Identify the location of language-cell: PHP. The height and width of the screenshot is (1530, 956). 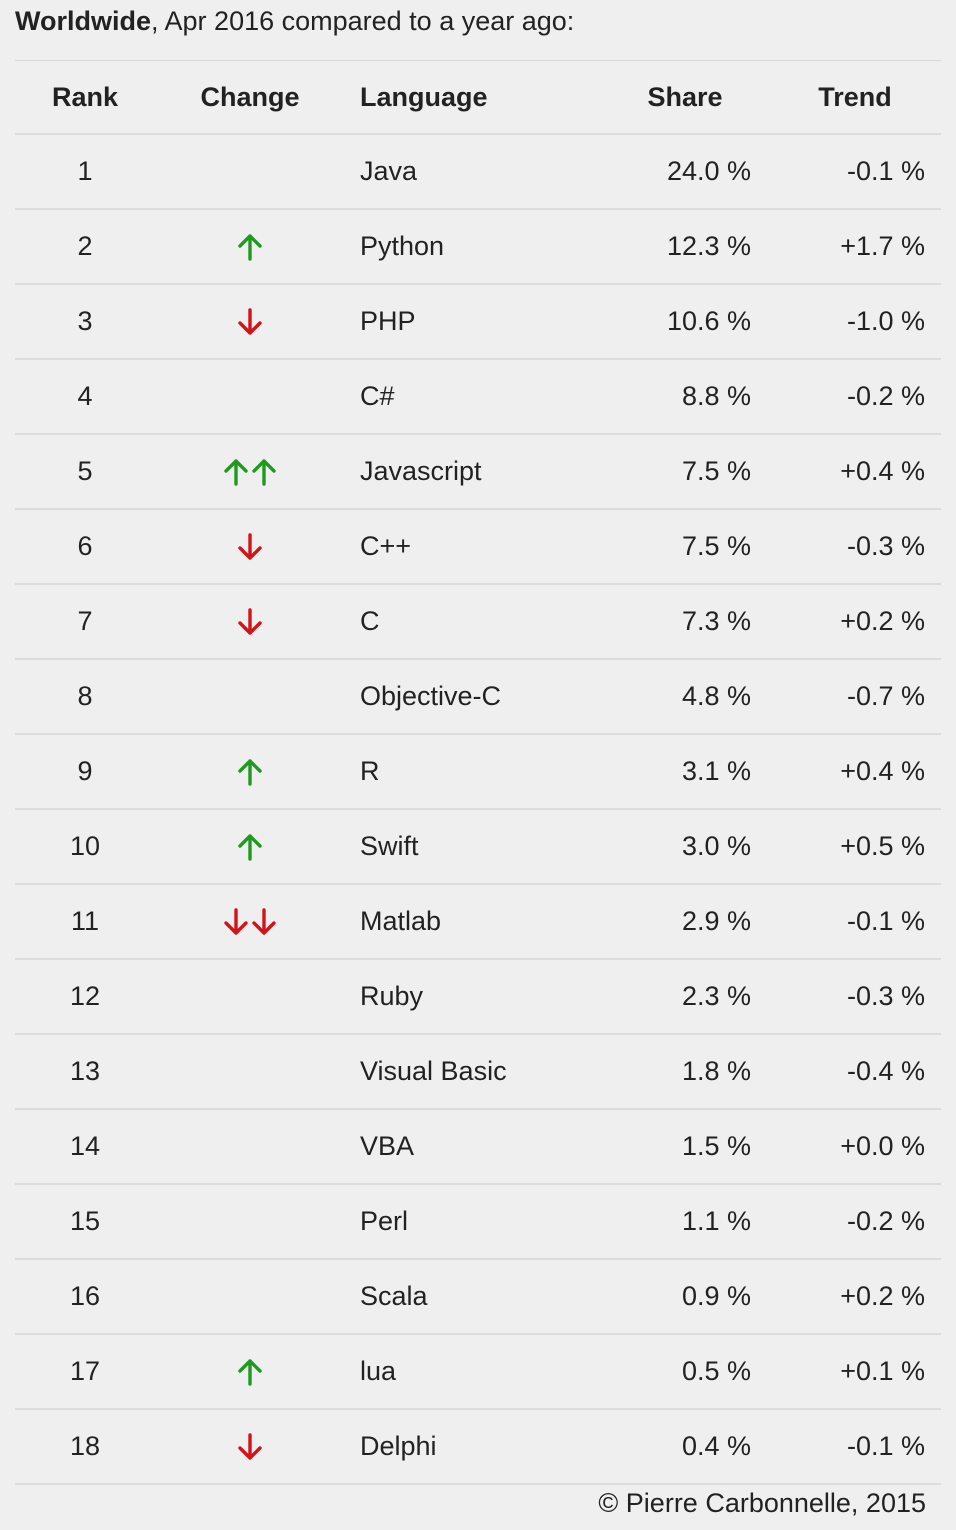
(388, 321).